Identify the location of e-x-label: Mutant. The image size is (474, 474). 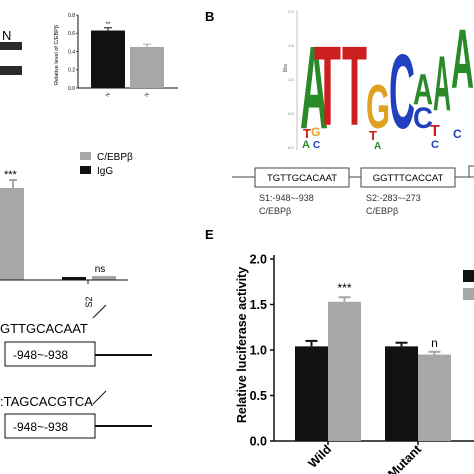
(404, 458).